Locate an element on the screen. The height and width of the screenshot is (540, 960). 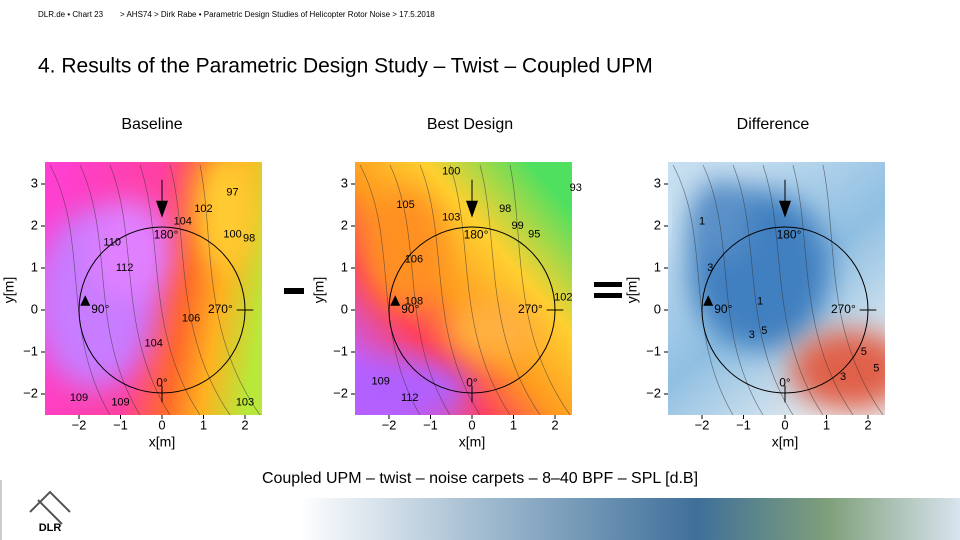
contour-label: 110 is located at coordinates (112, 243).